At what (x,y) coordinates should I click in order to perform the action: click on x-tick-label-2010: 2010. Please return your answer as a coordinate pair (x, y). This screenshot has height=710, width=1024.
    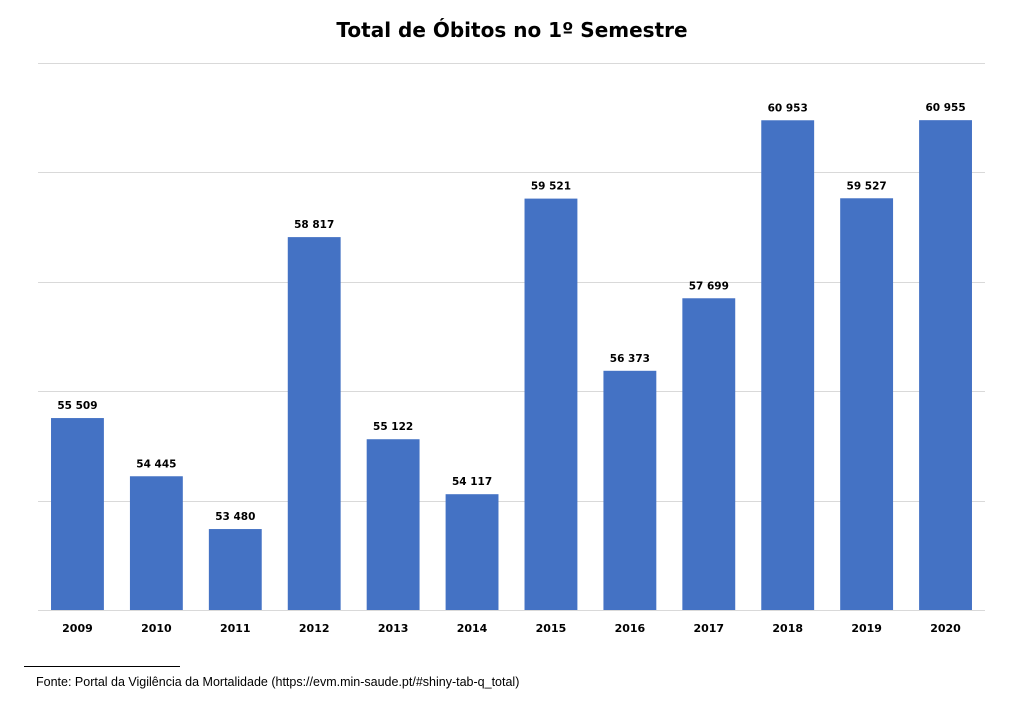
    Looking at the image, I should click on (156, 628).